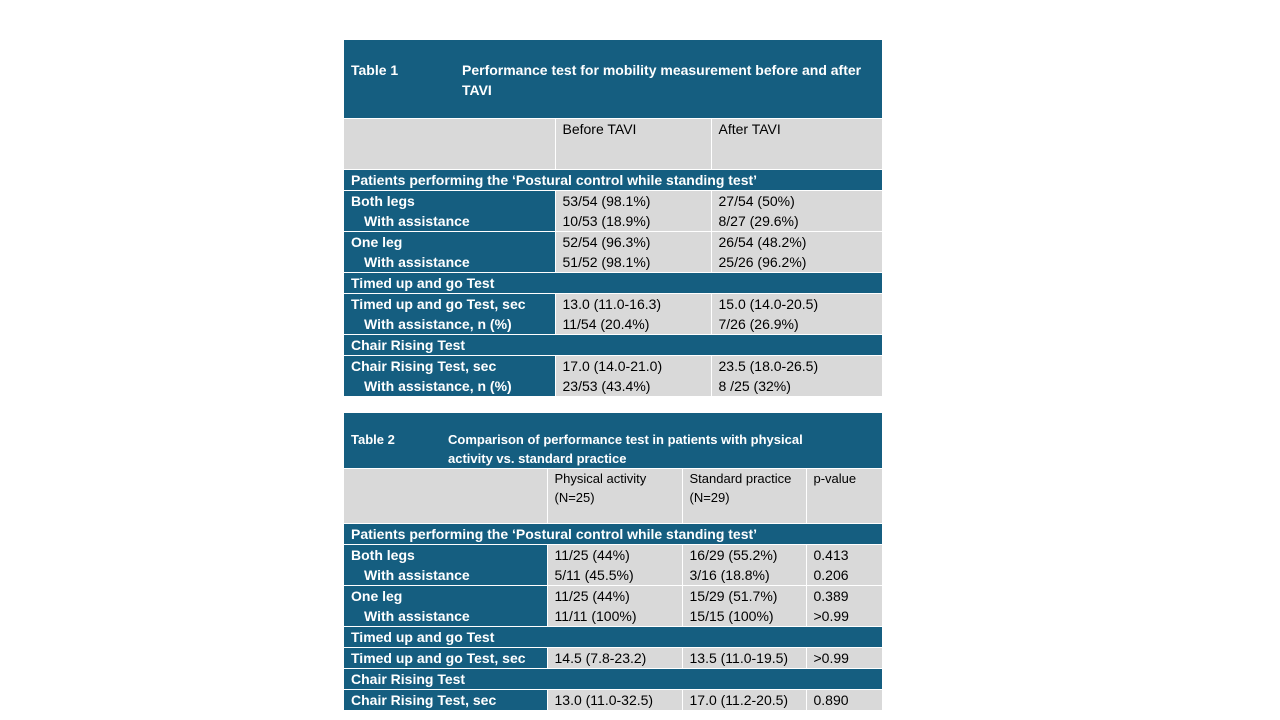 The image size is (1280, 720). Describe the element at coordinates (744, 554) in the screenshot. I see `cell-standard-practice: 16/29 (55.2%)` at that location.